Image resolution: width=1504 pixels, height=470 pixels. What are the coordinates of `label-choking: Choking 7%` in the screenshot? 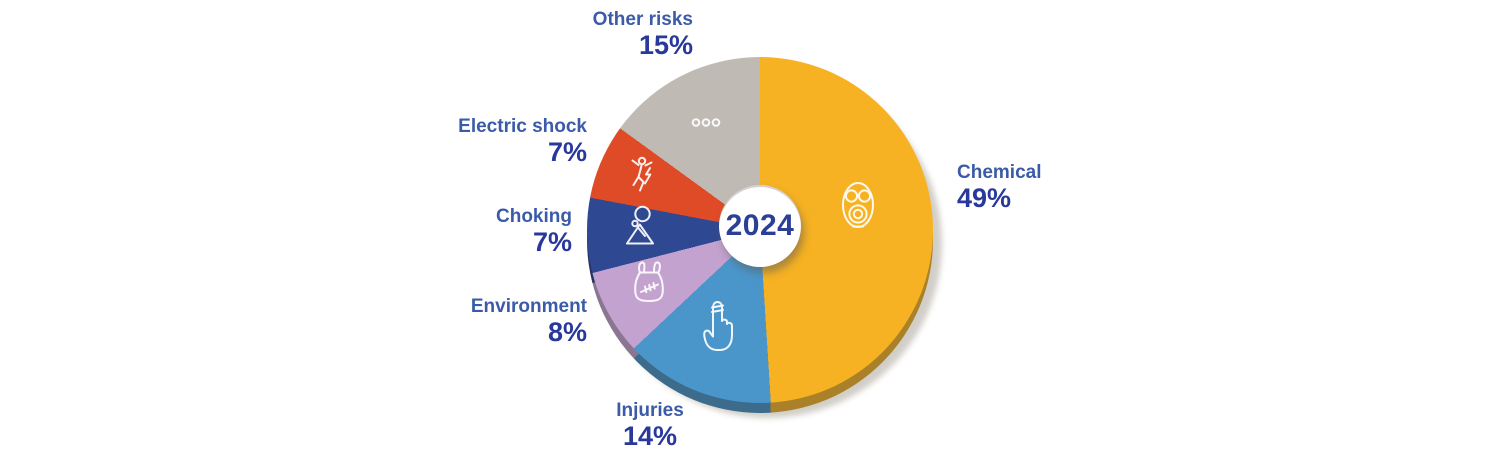 It's located at (534, 231).